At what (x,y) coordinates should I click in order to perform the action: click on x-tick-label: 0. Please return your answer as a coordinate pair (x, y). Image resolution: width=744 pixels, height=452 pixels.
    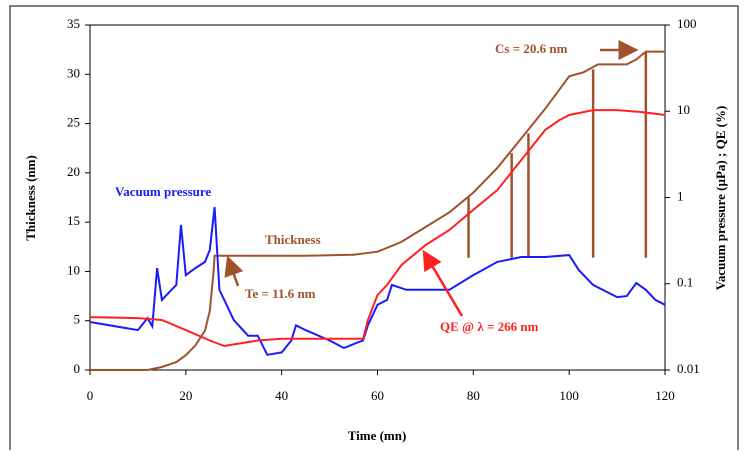
    Looking at the image, I should click on (90, 395).